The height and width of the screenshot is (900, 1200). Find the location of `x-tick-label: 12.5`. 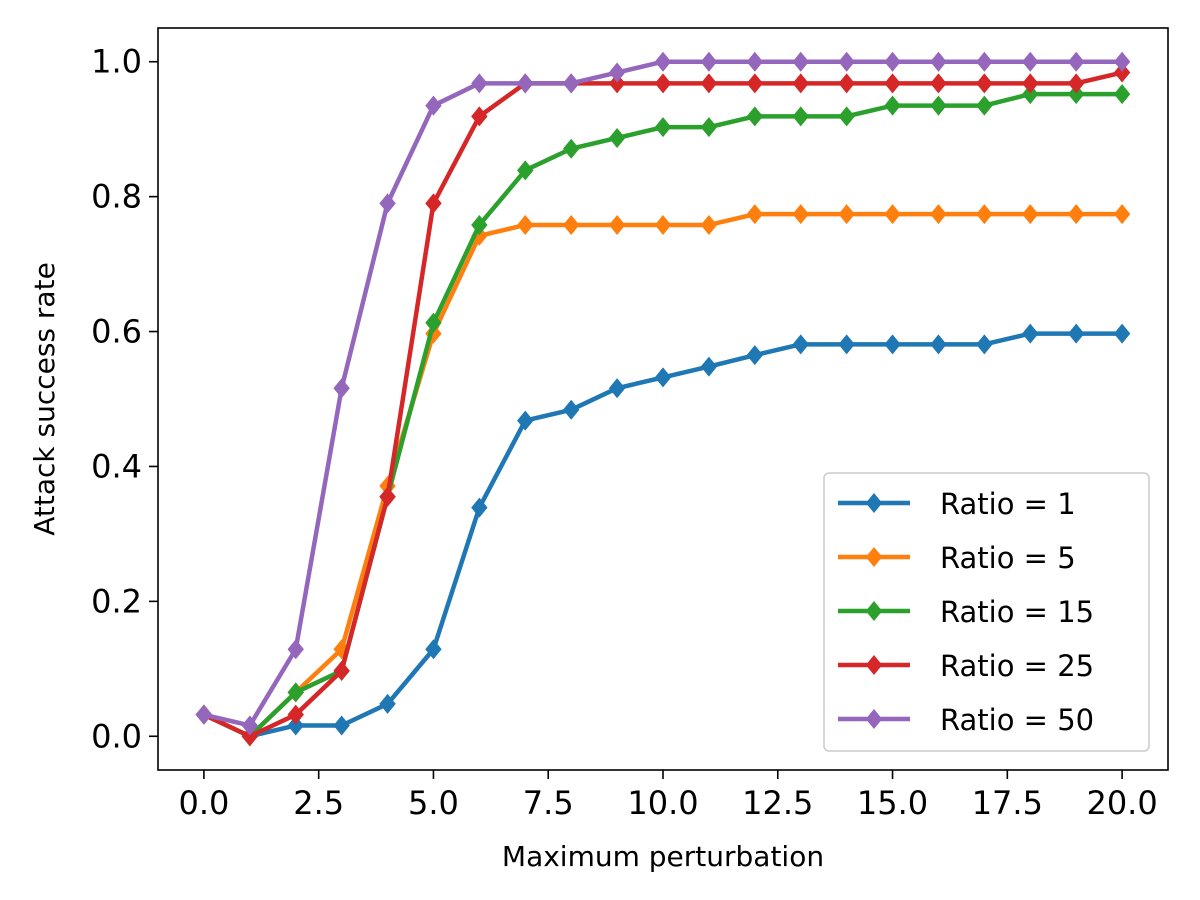

x-tick-label: 12.5 is located at coordinates (777, 803).